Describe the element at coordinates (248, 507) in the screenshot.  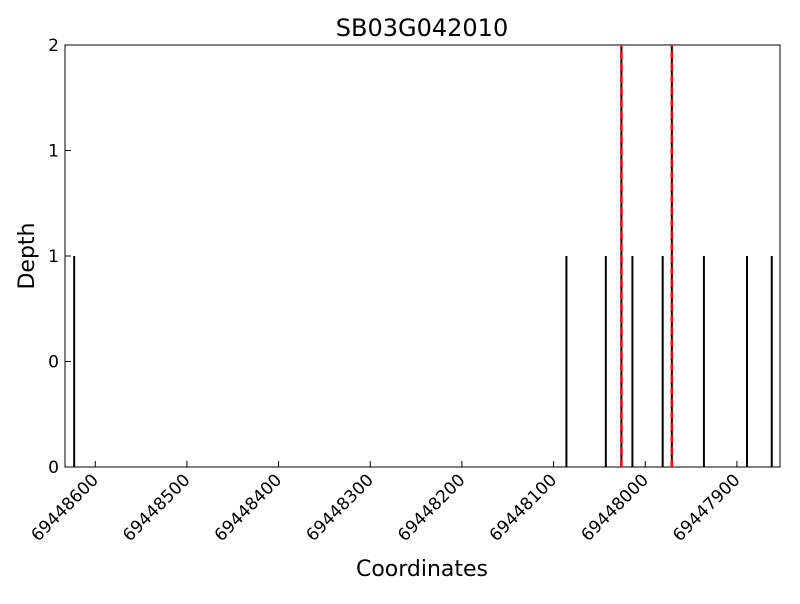
I see `x-tick-label: 69448400` at that location.